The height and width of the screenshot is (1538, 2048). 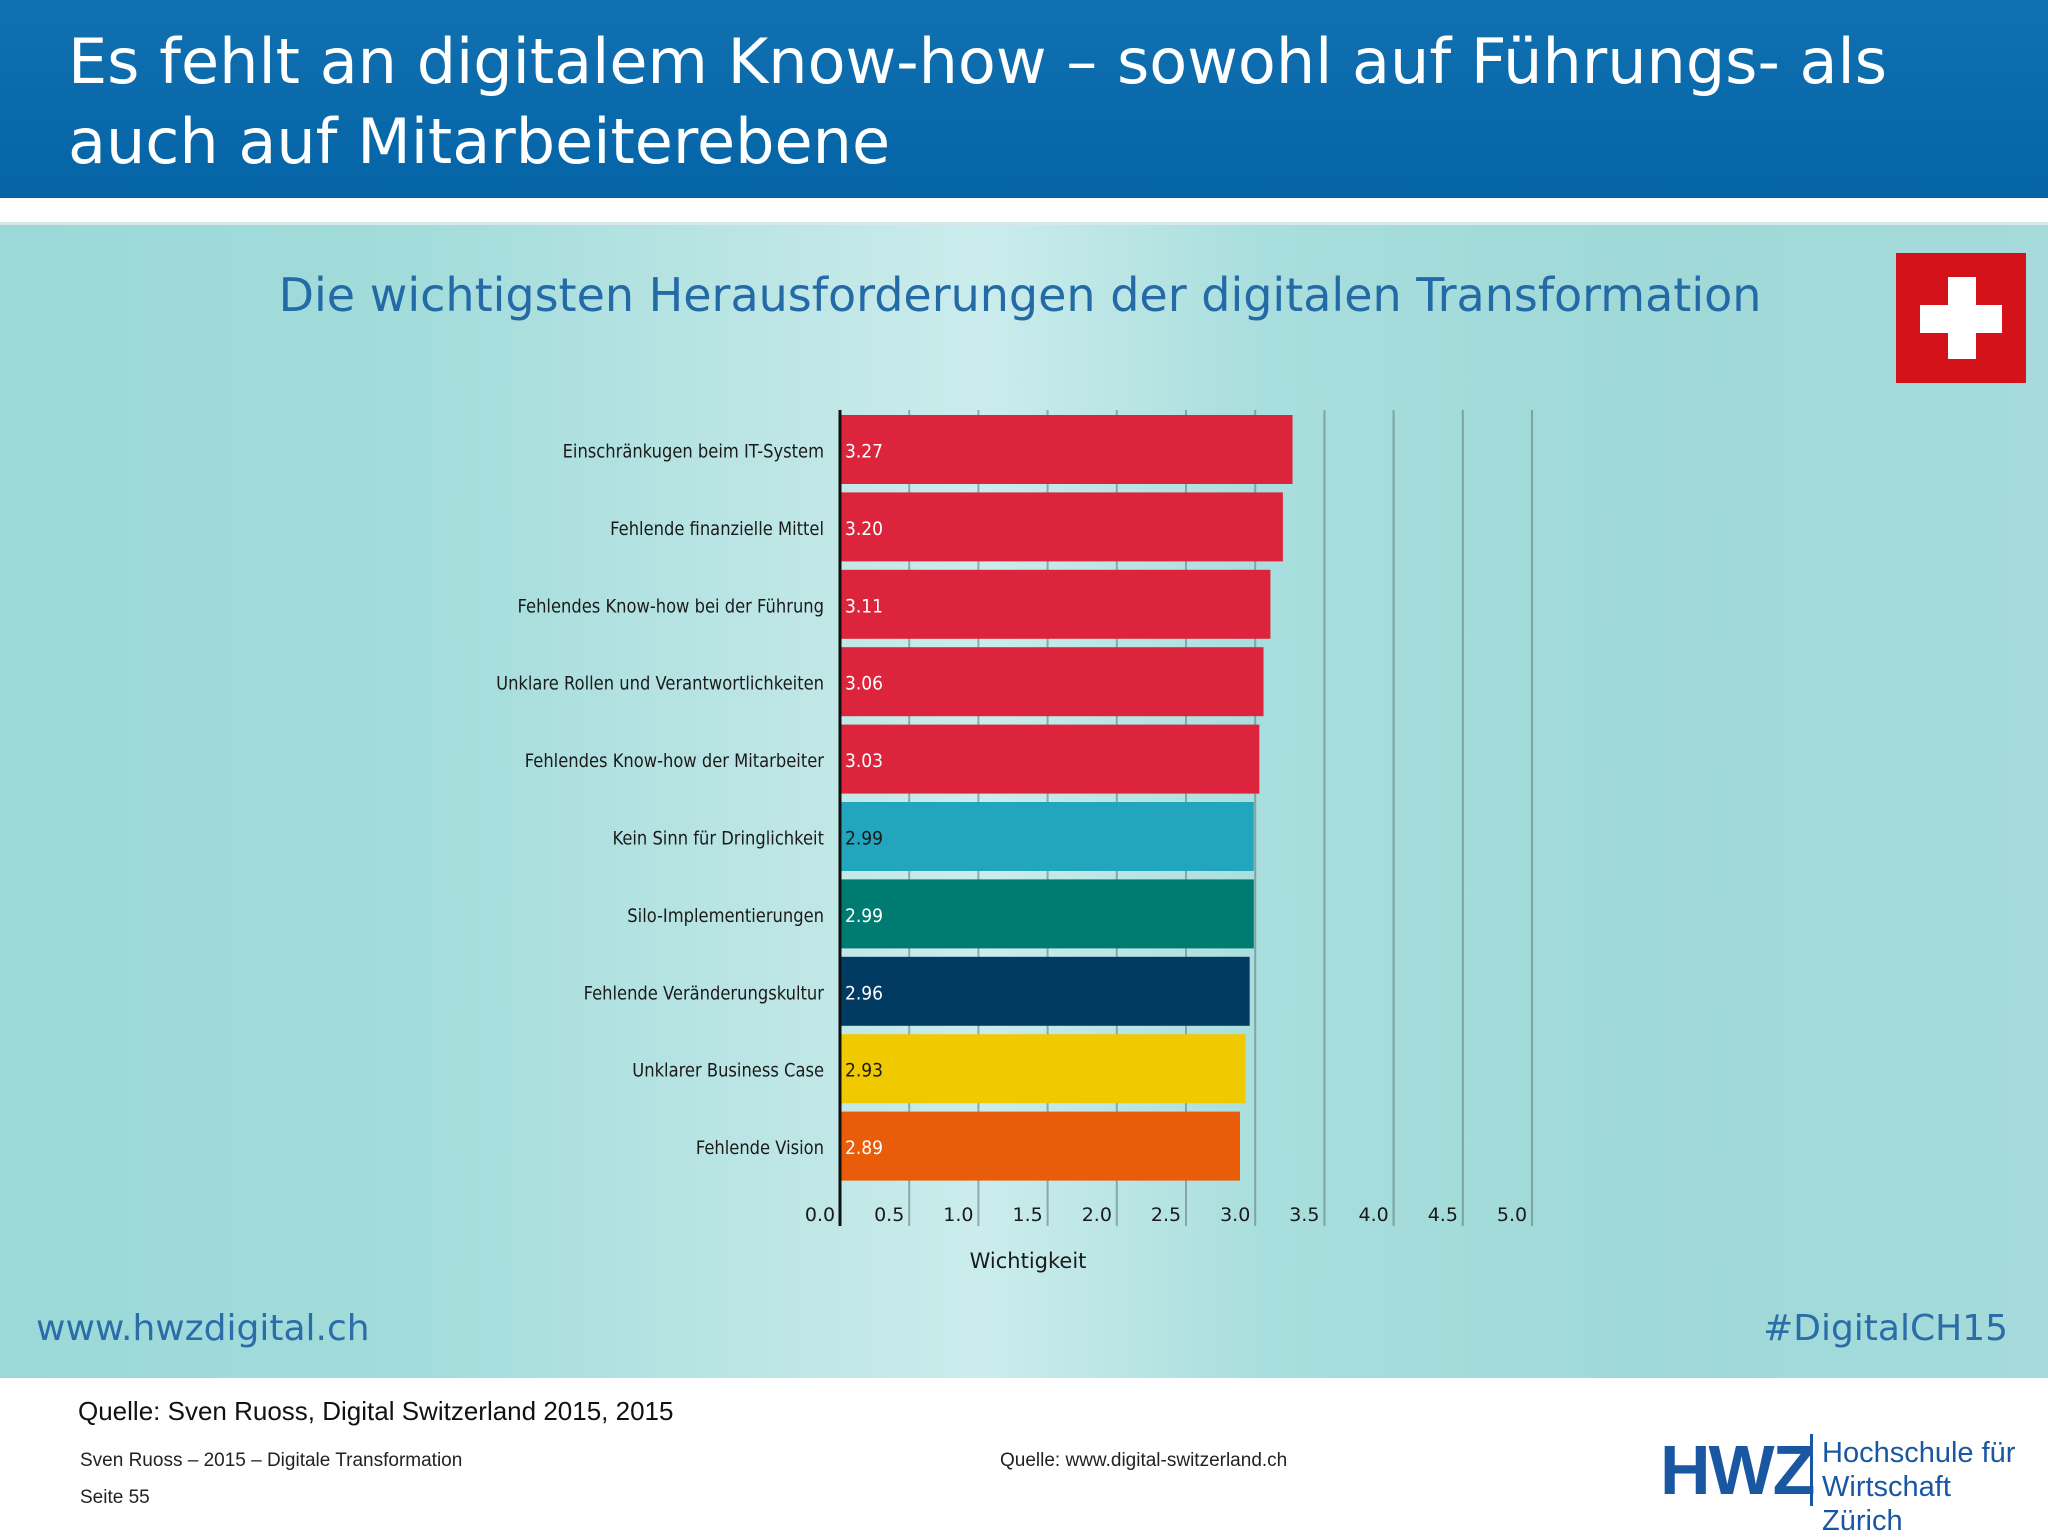 I want to click on bar-value-label: 3.06, so click(x=864, y=684).